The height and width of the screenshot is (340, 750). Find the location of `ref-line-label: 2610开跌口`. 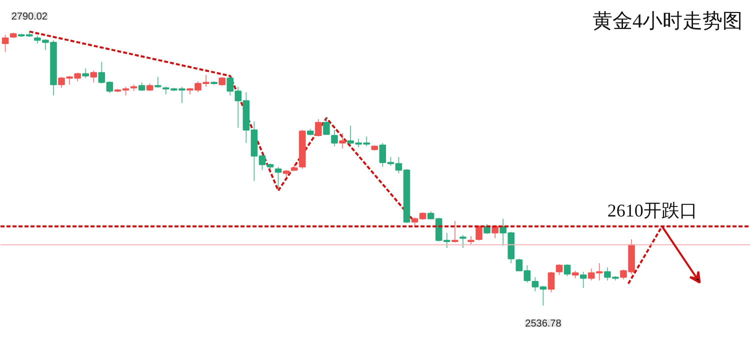

ref-line-label: 2610开跌口 is located at coordinates (652, 210).